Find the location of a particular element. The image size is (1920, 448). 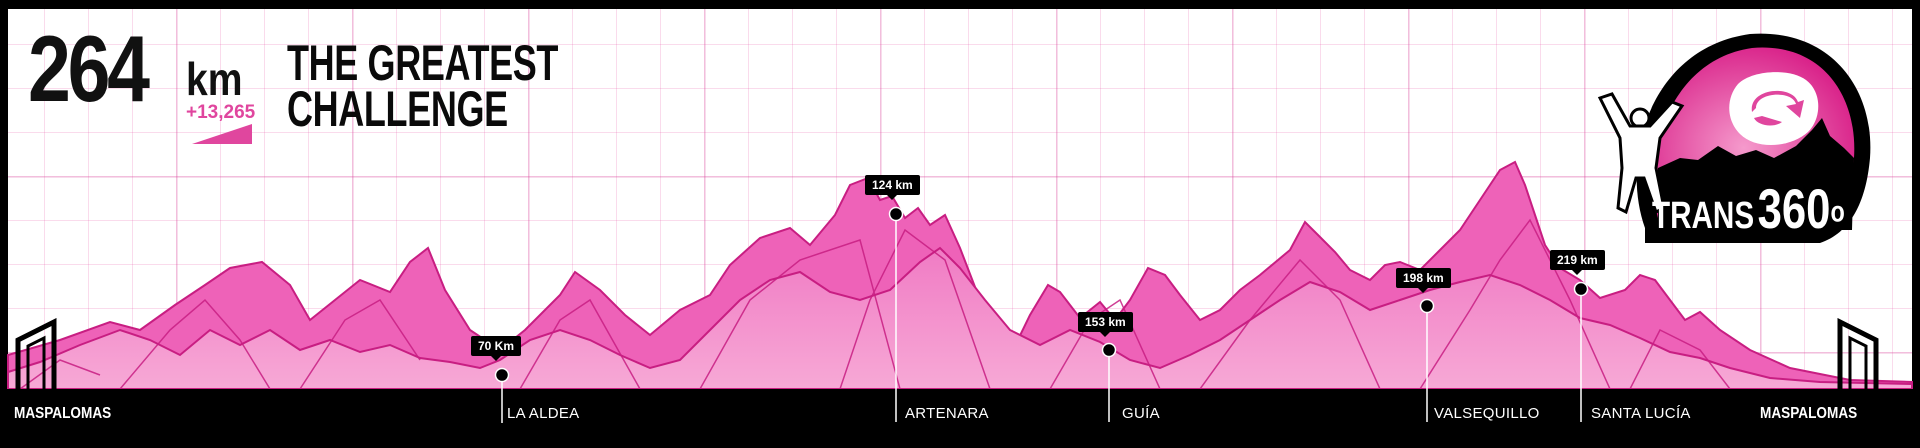

finish-arch-icon is located at coordinates (1858, 354).